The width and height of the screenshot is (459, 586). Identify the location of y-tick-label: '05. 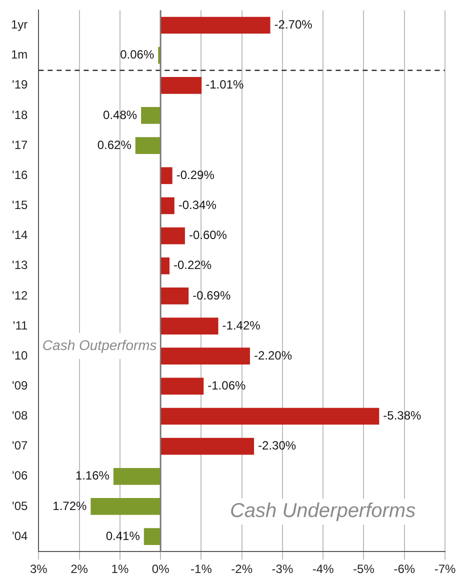
(20, 505).